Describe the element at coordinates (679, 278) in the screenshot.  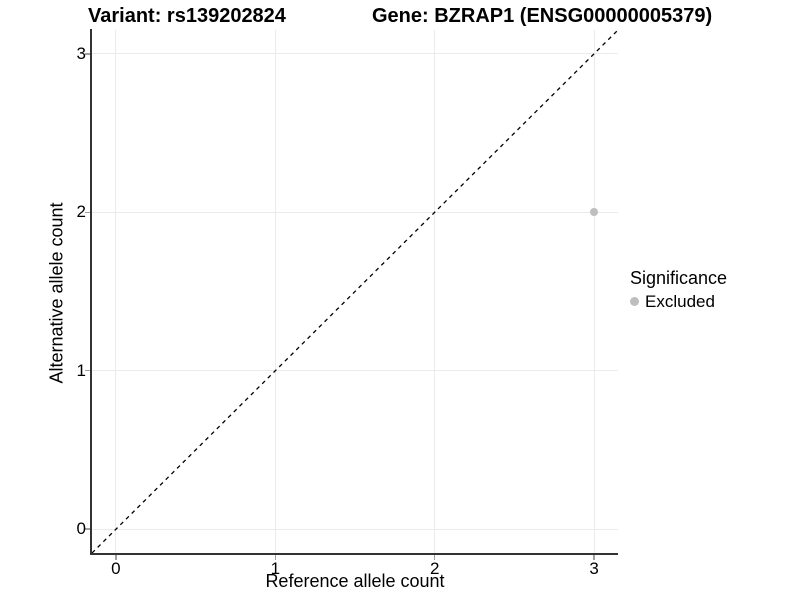
I see `legend-title: Significance` at that location.